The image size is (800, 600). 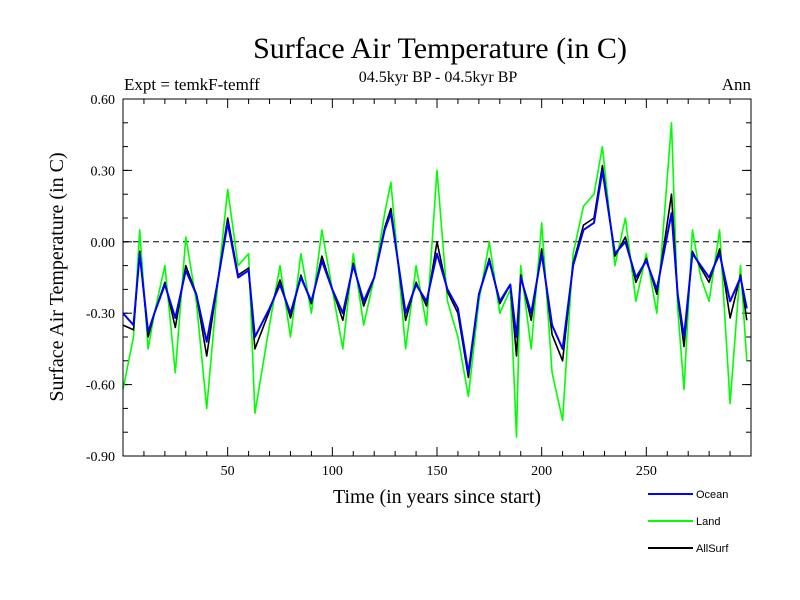 What do you see at coordinates (103, 100) in the screenshot?
I see `y-tick-label: 0.60` at bounding box center [103, 100].